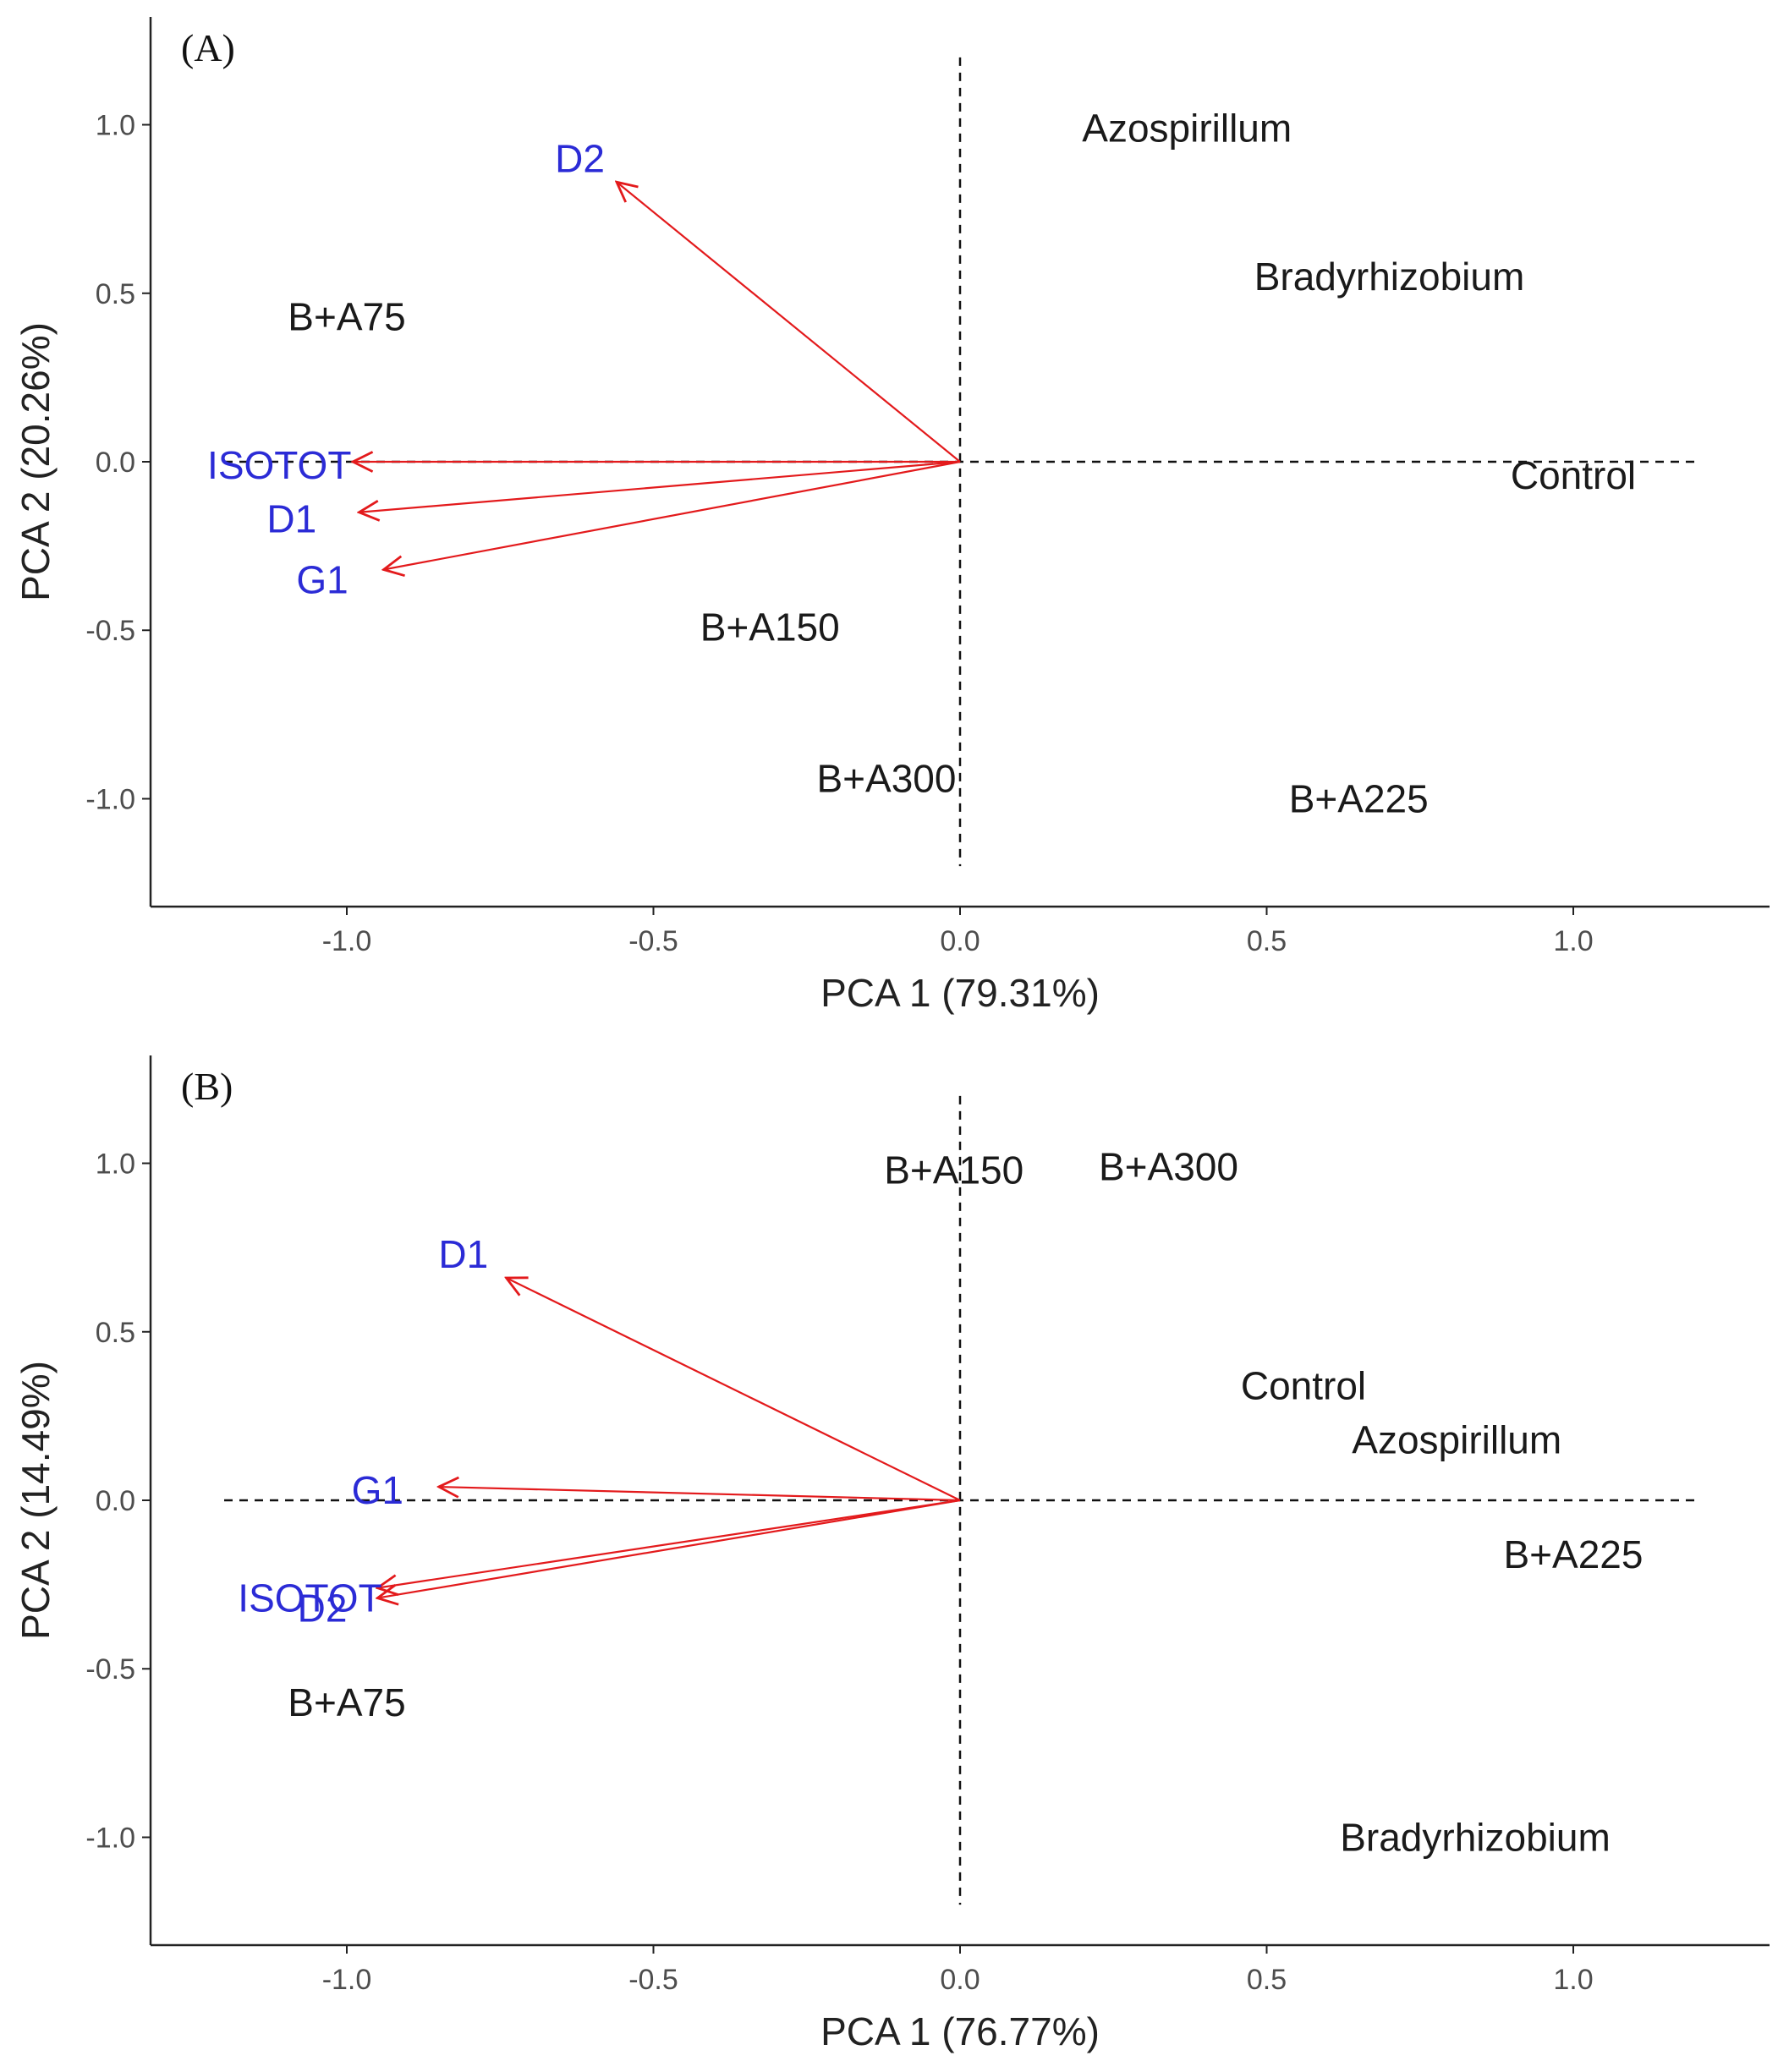  I want to click on x-axis-title: PCA 1 (79.31%), so click(960, 993).